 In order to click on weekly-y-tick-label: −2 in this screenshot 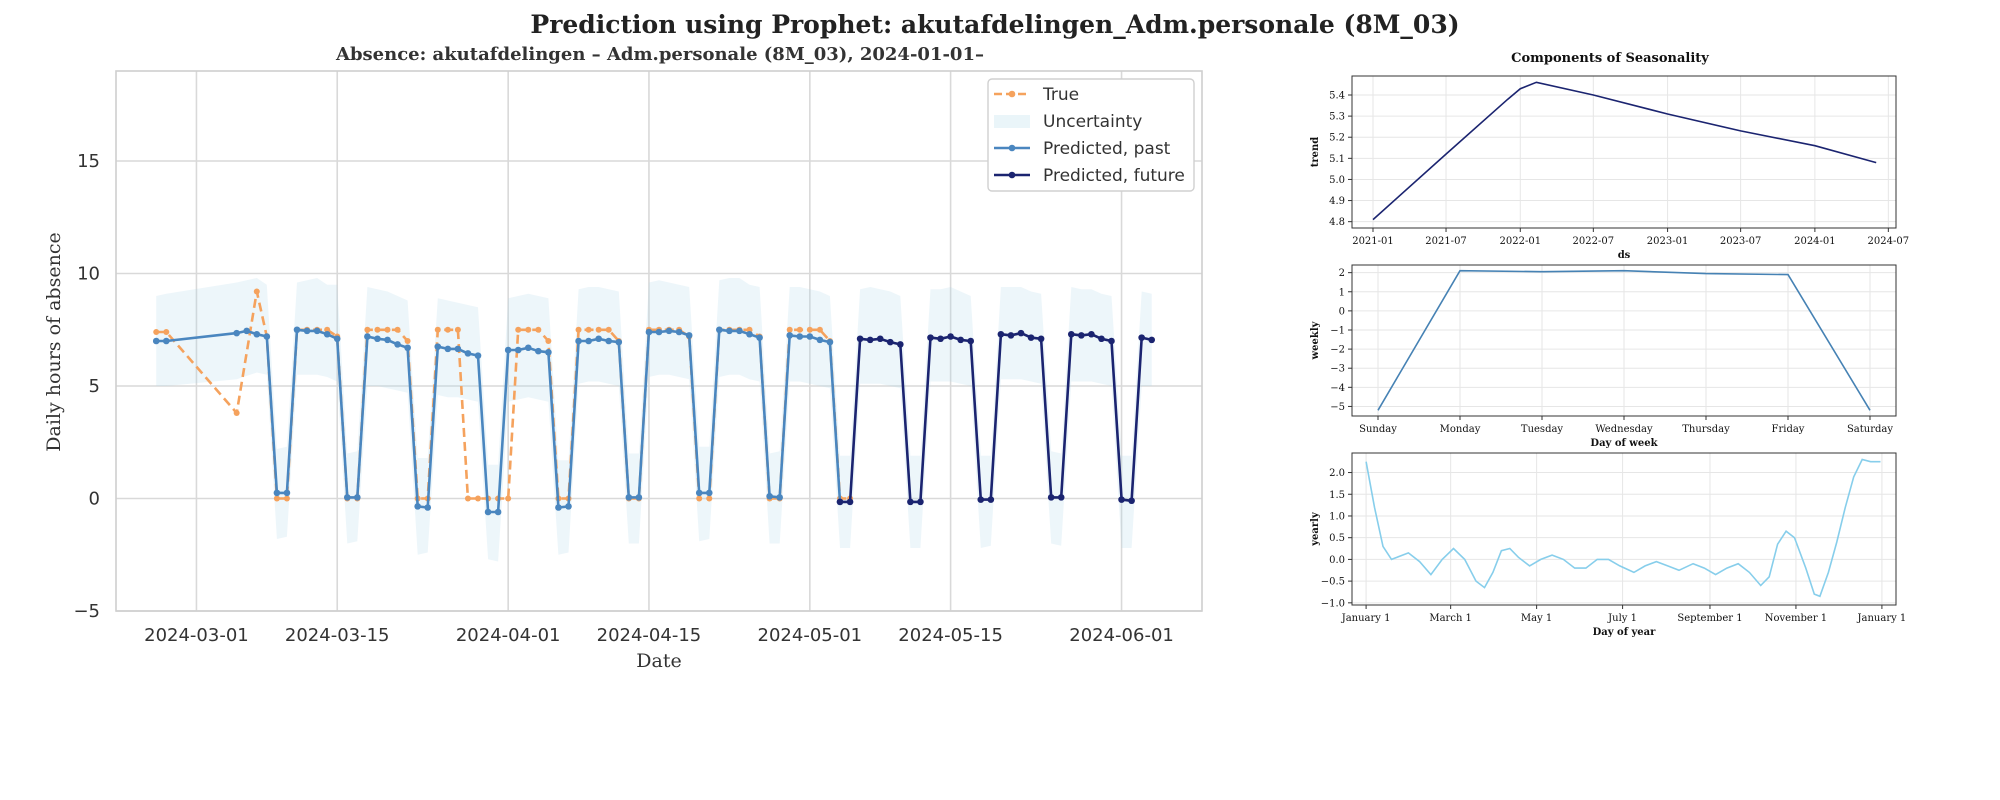, I will do `click(1337, 350)`.